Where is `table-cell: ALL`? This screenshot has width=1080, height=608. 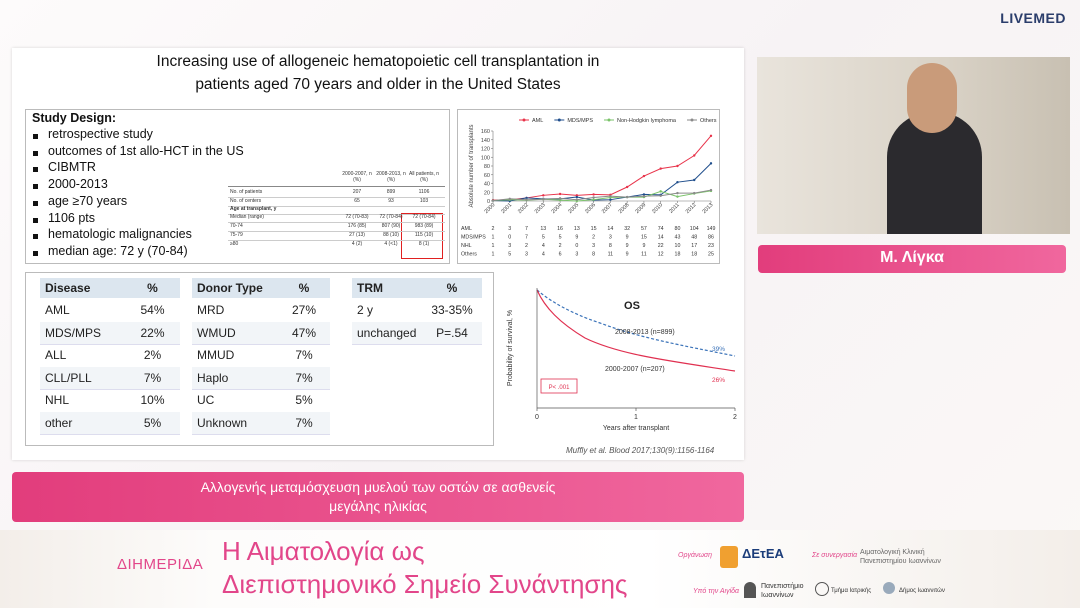
table-cell: ALL is located at coordinates (56, 355).